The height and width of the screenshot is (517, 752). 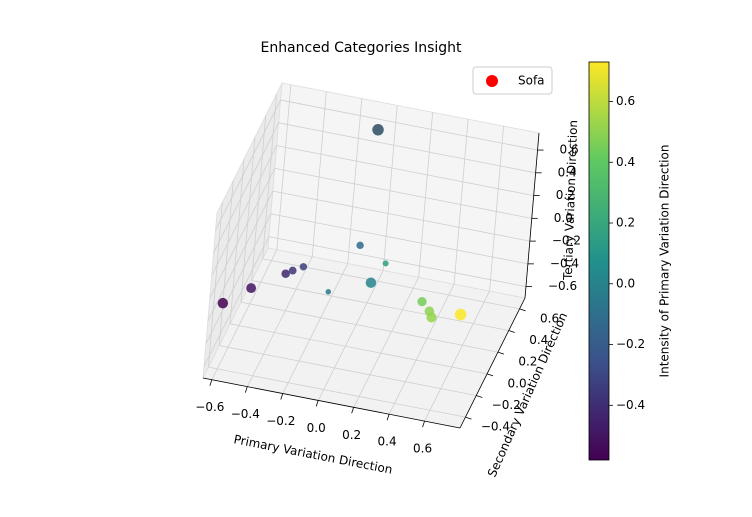 I want to click on colorbar-label: Intensity of Primary Variation Direction, so click(x=665, y=261).